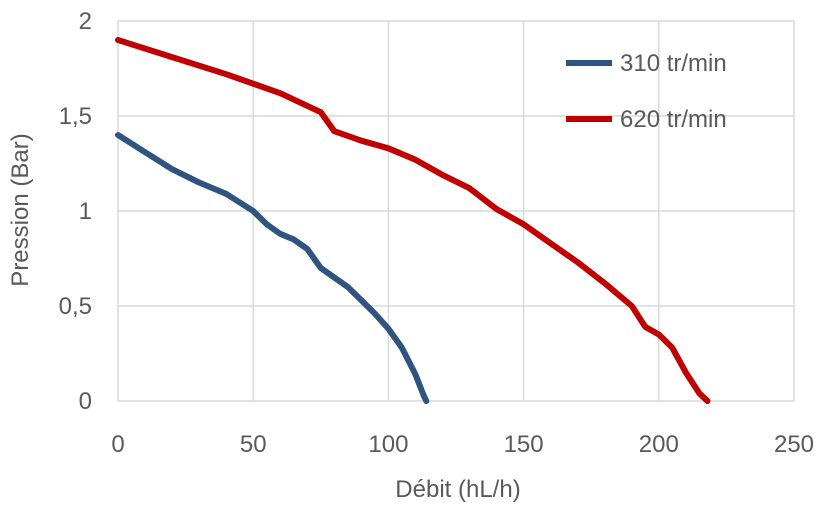 This screenshot has width=824, height=509. I want to click on legend: 310 tr/min 620 tr/min, so click(646, 91).